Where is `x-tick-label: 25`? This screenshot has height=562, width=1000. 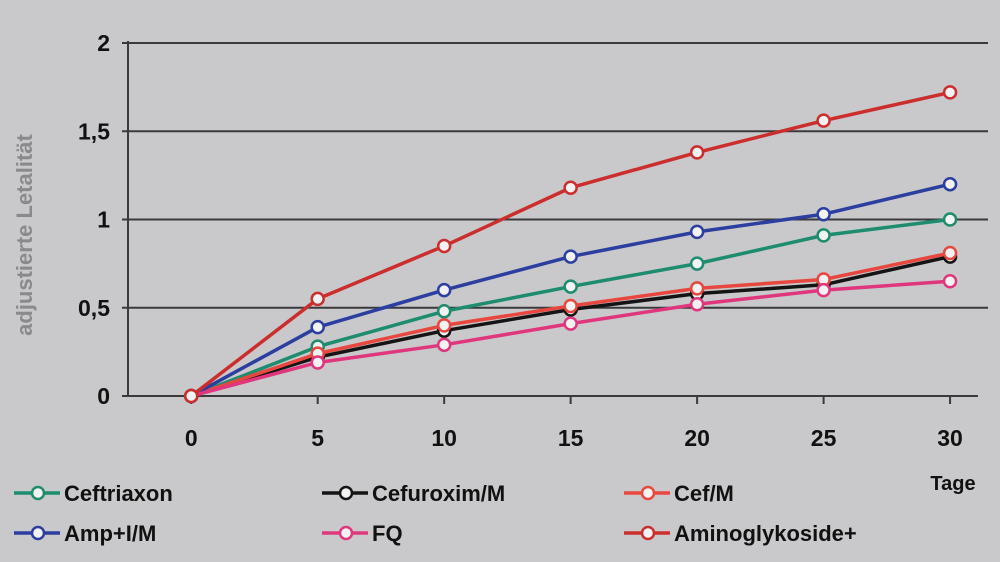
x-tick-label: 25 is located at coordinates (824, 438).